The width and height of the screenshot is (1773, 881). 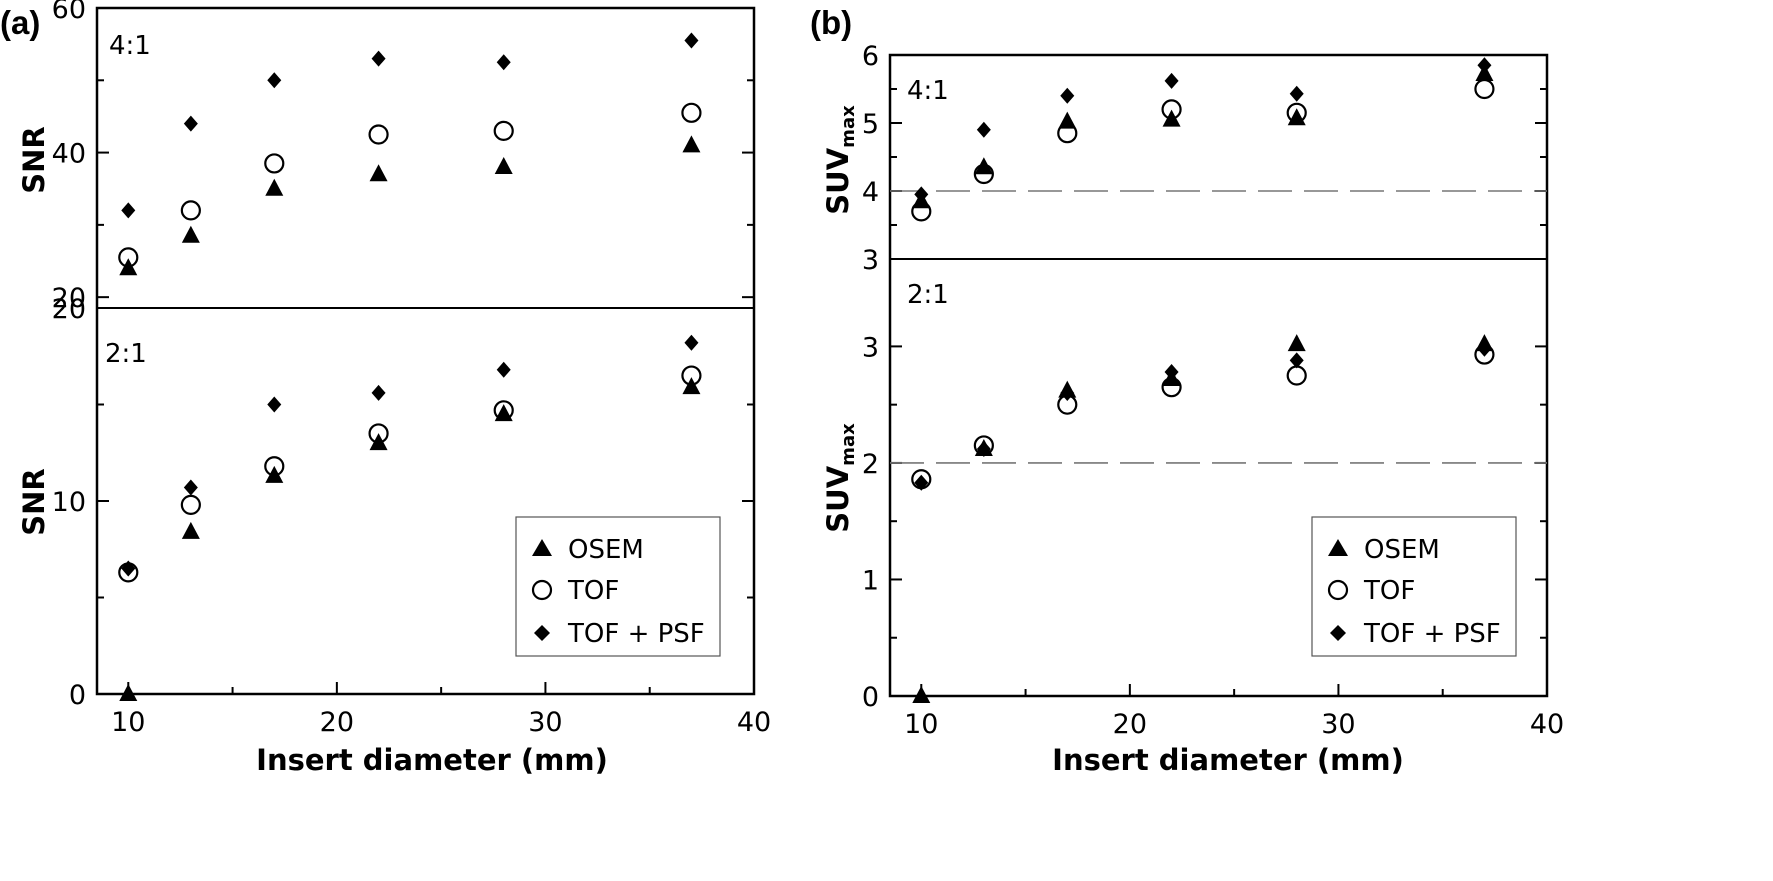 I want to click on panel-a-legend-tofpsf-label: TOF + PSF, so click(x=636, y=634).